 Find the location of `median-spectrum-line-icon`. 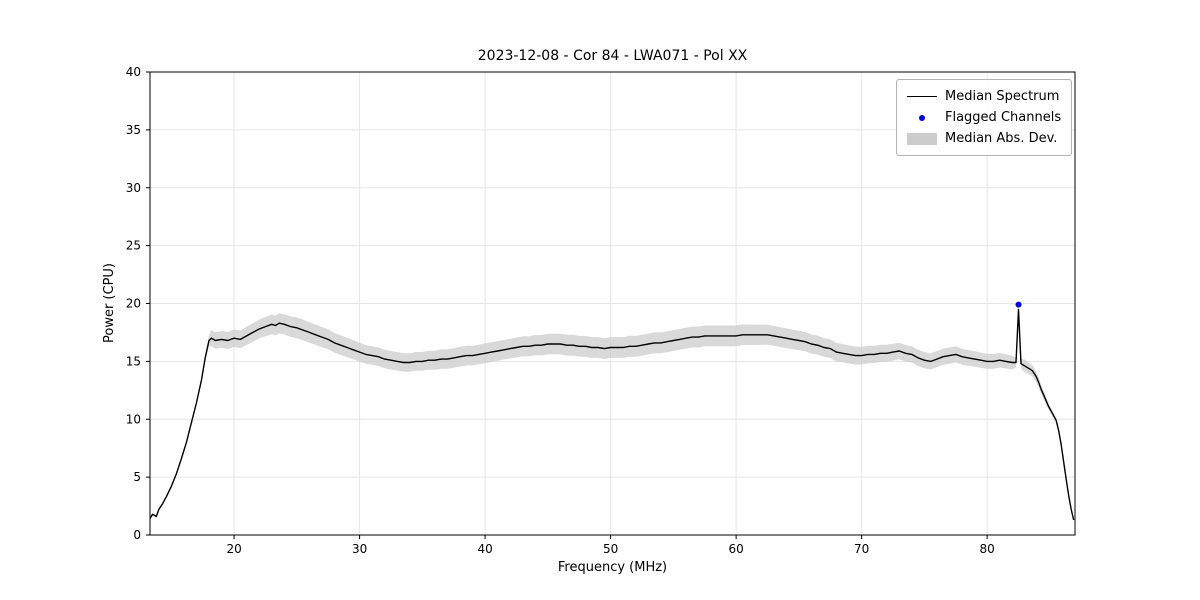

median-spectrum-line-icon is located at coordinates (922, 96).